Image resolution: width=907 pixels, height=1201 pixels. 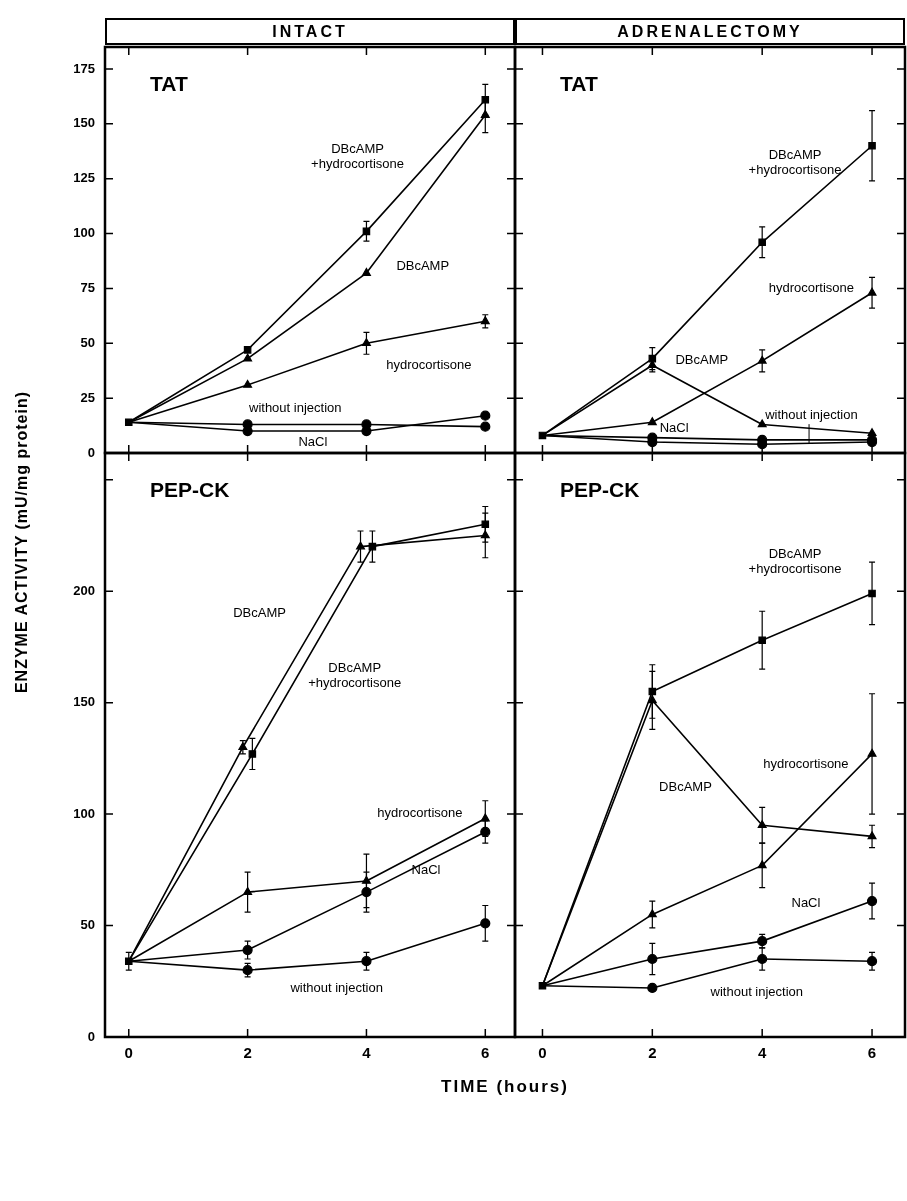 What do you see at coordinates (310, 31) in the screenshot?
I see `chart-title: INTACT` at bounding box center [310, 31].